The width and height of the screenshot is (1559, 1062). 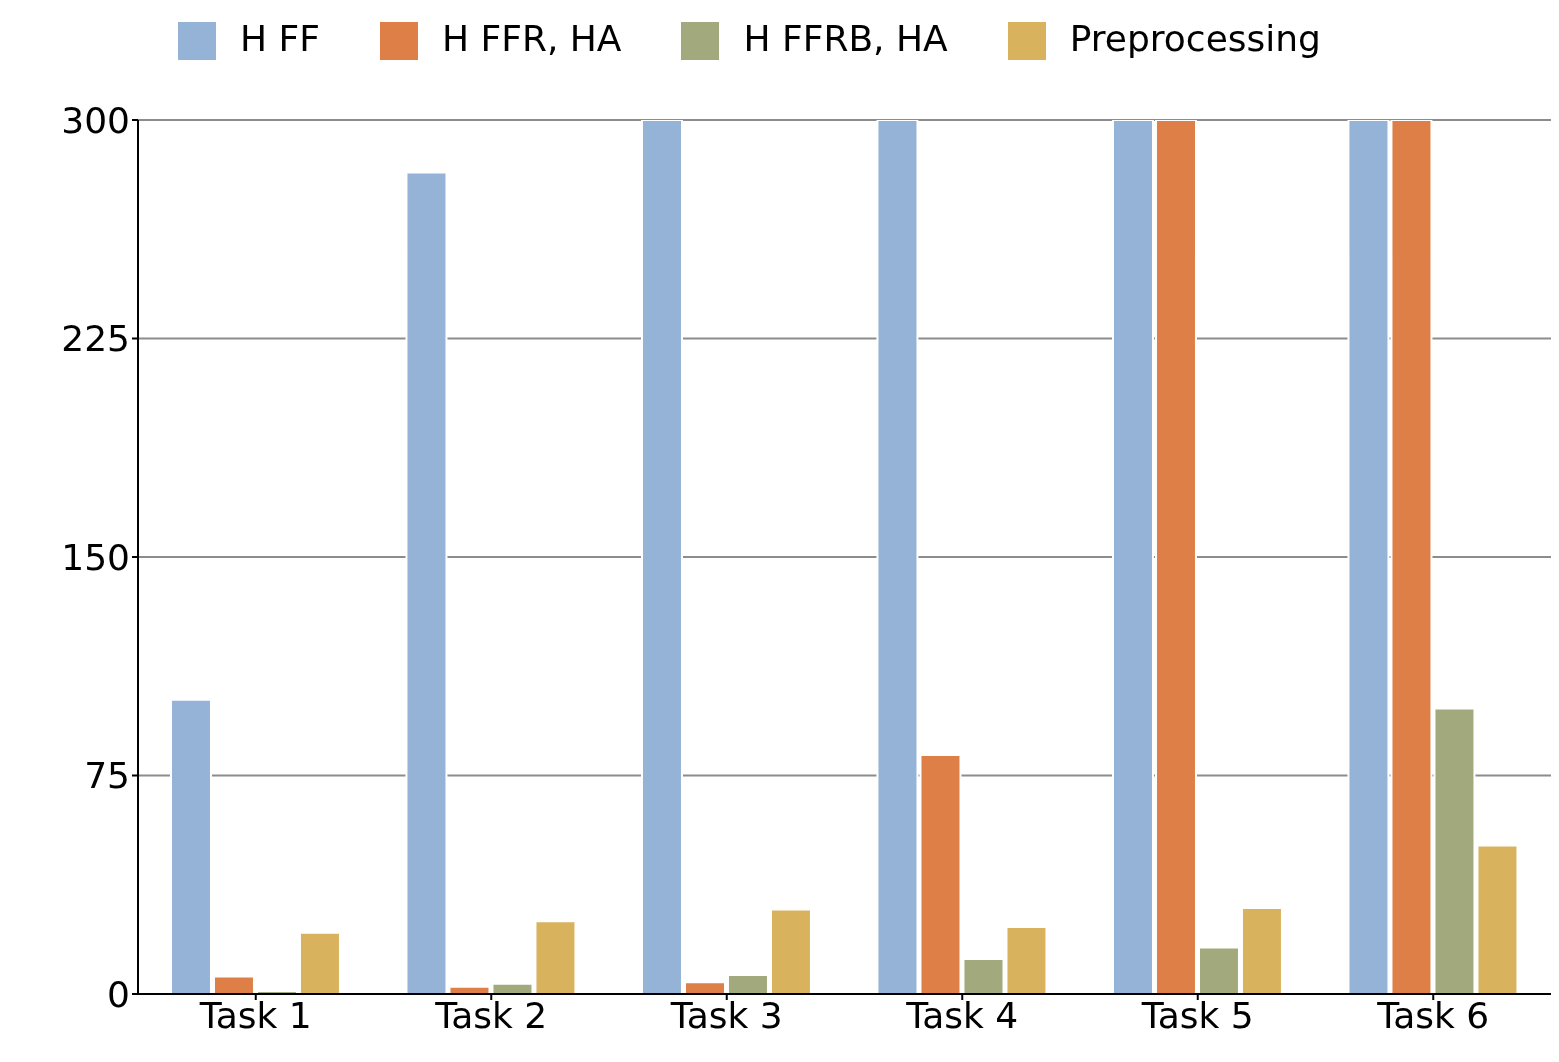 What do you see at coordinates (1433, 1015) in the screenshot?
I see `x-tick-label: Task 6` at bounding box center [1433, 1015].